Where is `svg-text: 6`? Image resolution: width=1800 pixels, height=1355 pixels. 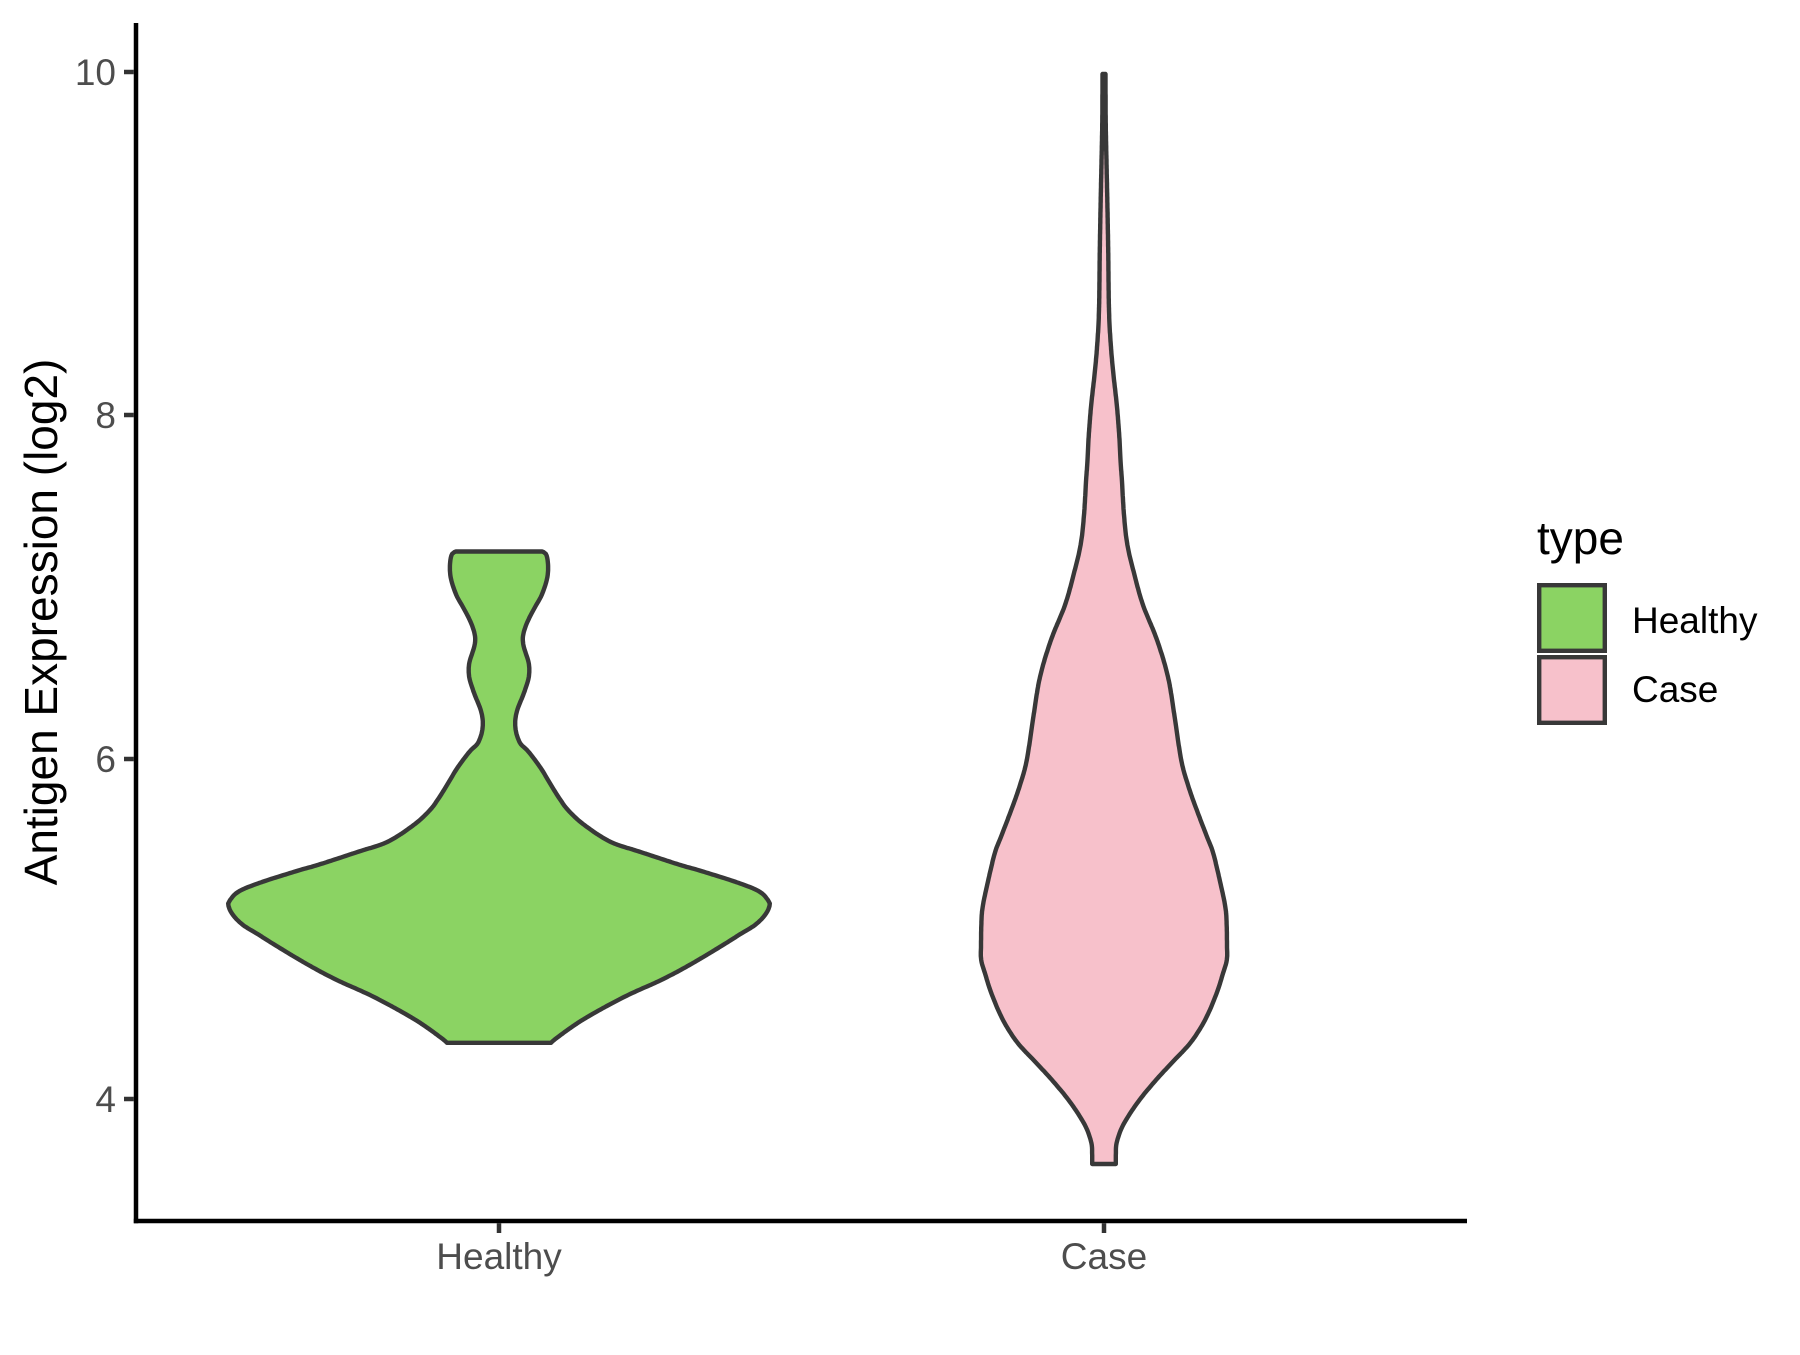
svg-text: 6 is located at coordinates (105, 759).